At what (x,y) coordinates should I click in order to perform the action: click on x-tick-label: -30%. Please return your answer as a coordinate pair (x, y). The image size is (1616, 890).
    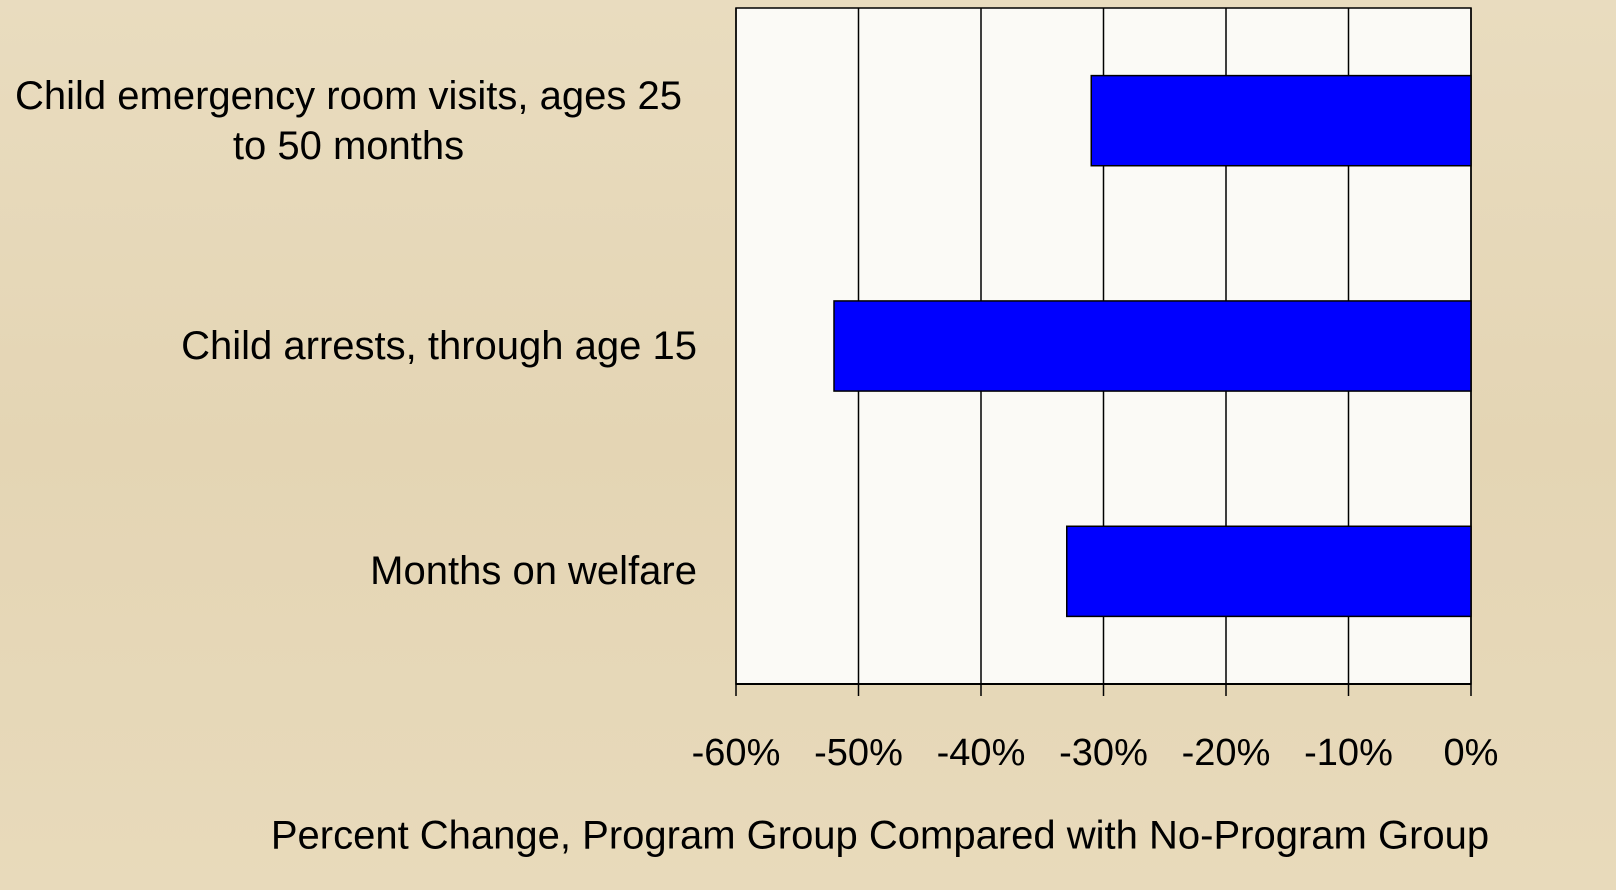
    Looking at the image, I should click on (1103, 753).